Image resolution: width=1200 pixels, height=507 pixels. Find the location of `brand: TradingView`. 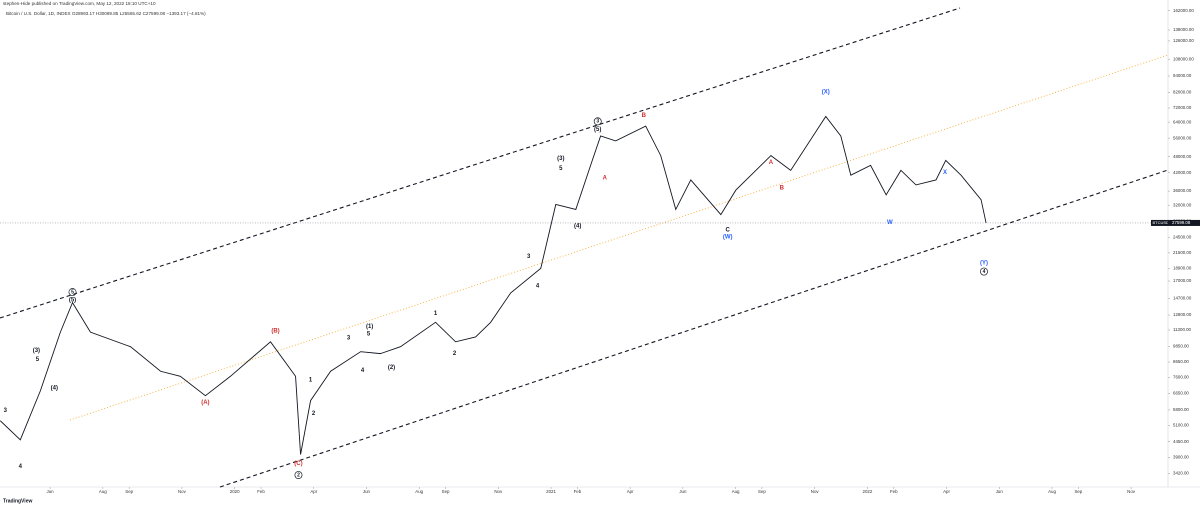

brand: TradingView is located at coordinates (17, 501).